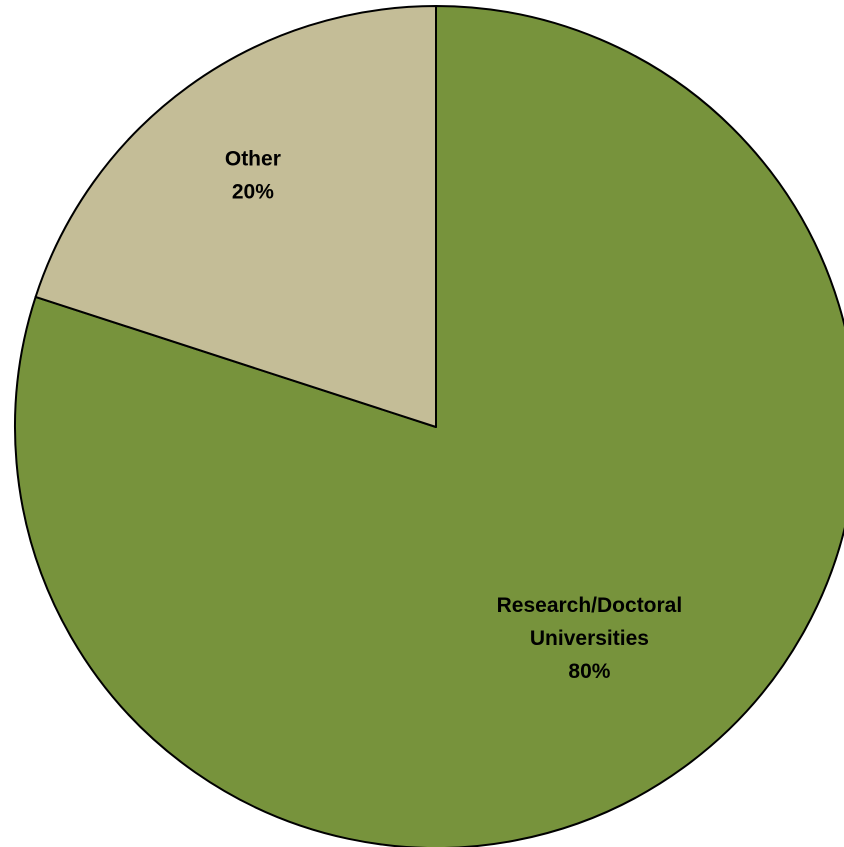  Describe the element at coordinates (253, 191) in the screenshot. I see `pie-slice-percent: 20%` at that location.